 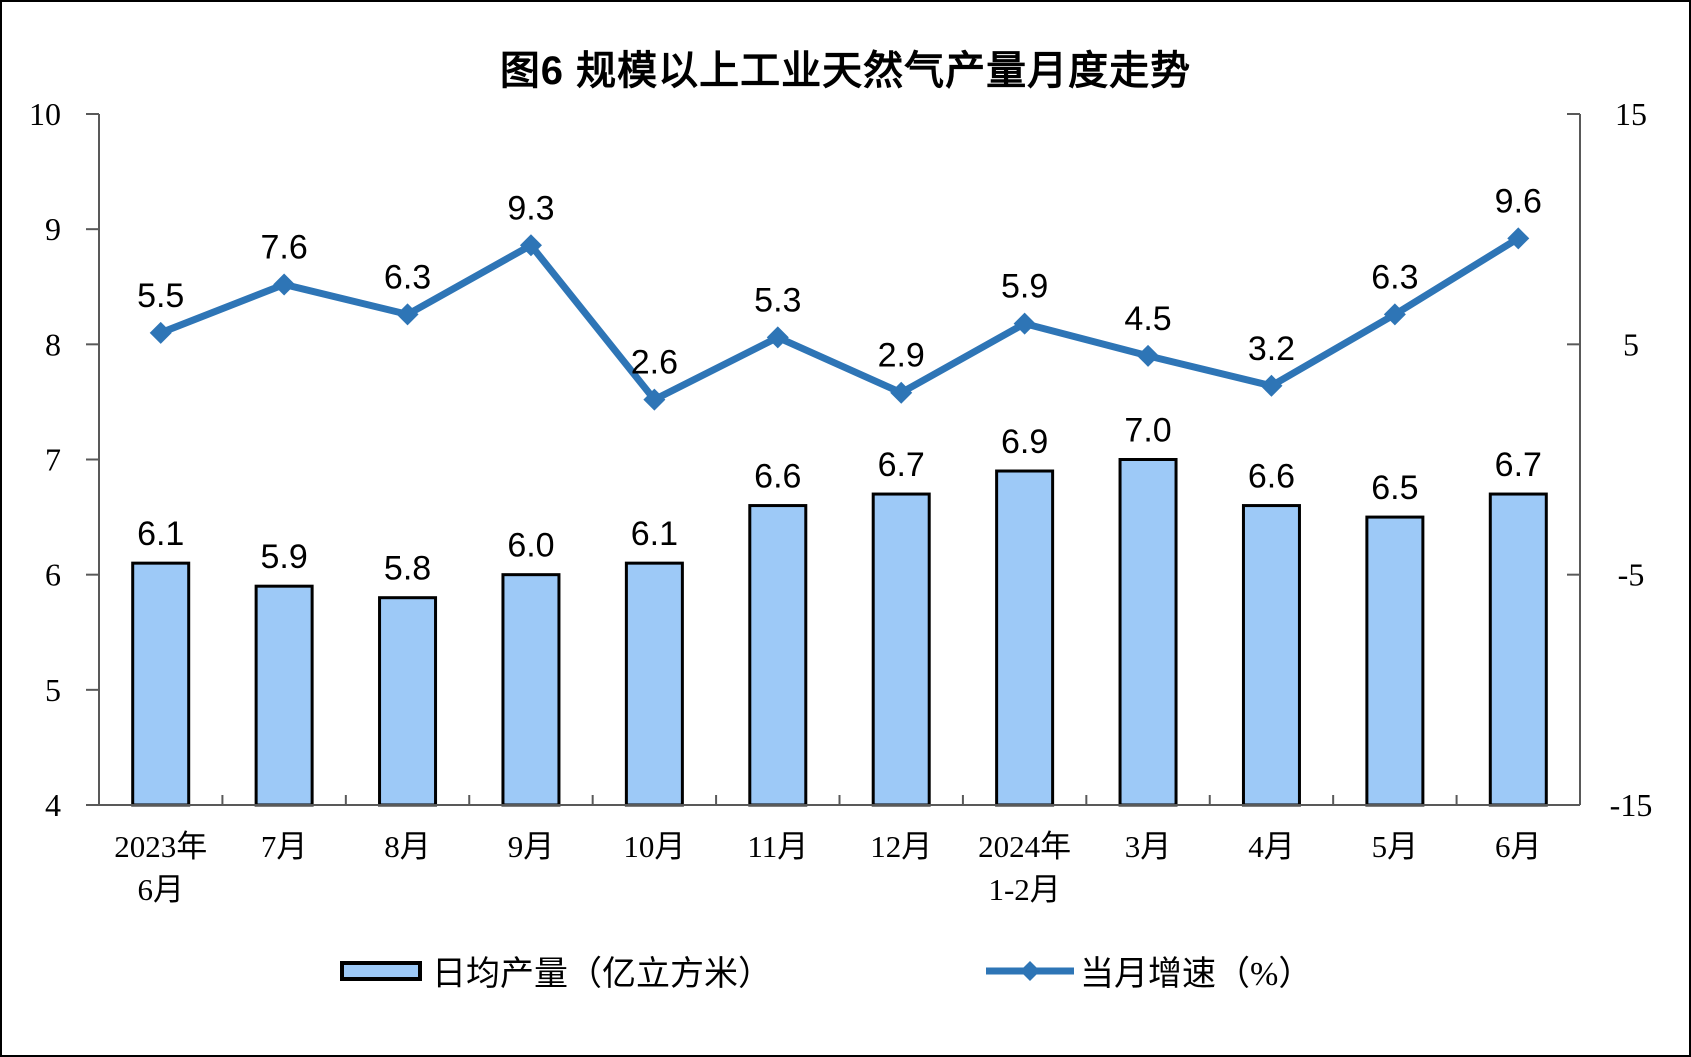 I want to click on x-axis-label: 7月, so click(x=284, y=846).